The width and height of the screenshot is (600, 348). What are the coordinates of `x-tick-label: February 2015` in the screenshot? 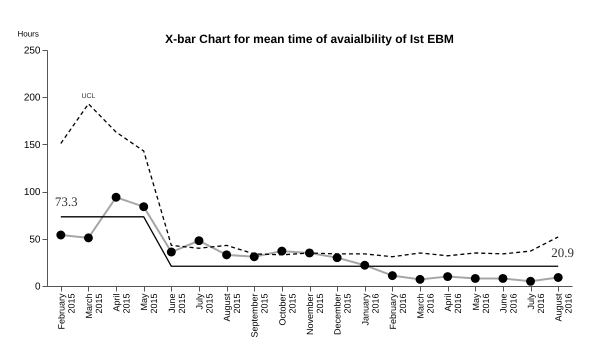 It's located at (66, 311).